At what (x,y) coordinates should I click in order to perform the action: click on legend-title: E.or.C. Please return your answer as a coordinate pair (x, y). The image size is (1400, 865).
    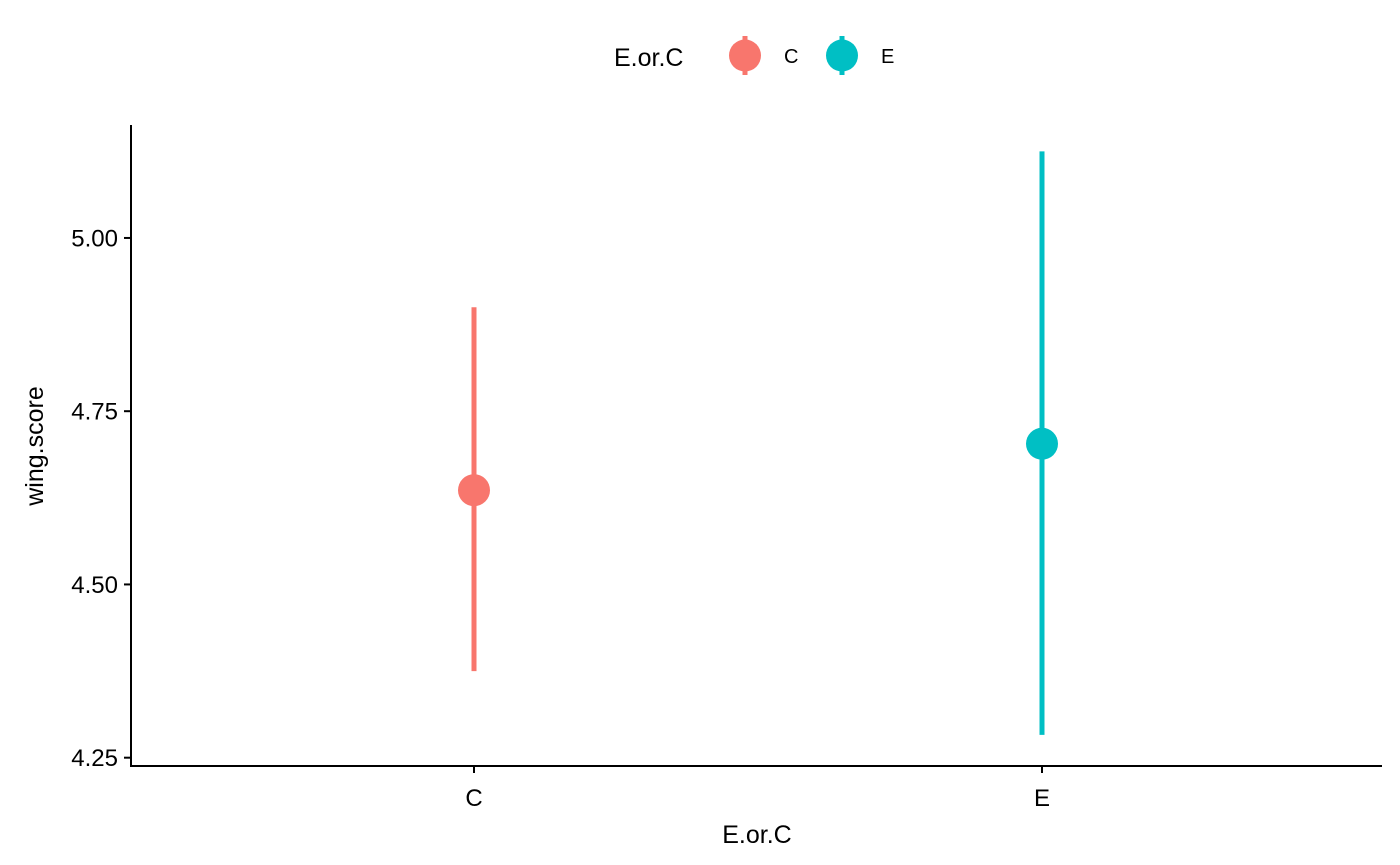
    Looking at the image, I should click on (648, 58).